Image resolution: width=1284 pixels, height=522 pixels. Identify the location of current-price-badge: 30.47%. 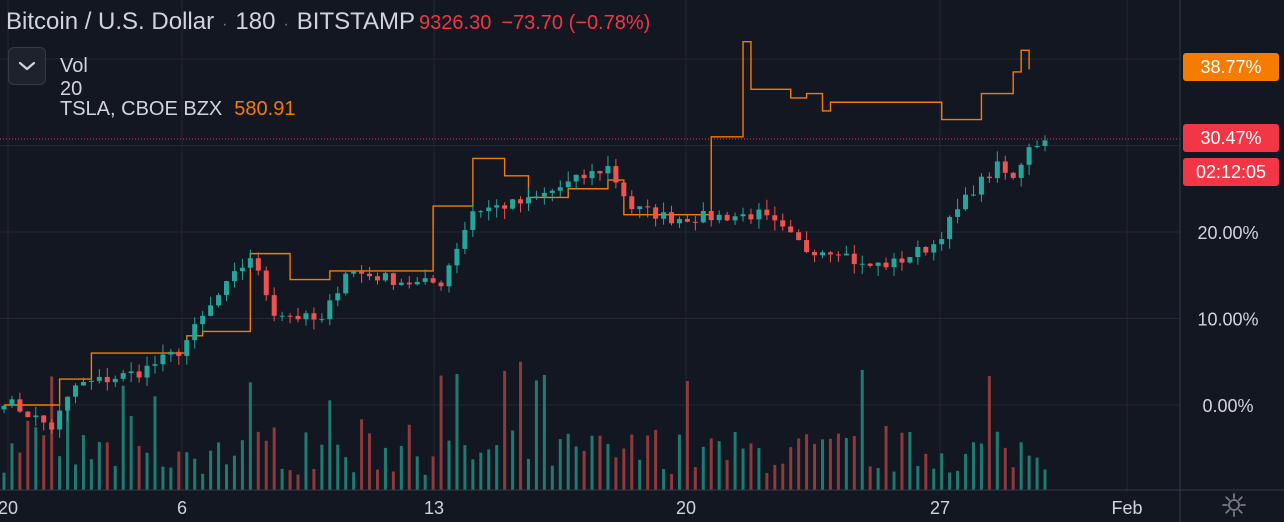
(1231, 138).